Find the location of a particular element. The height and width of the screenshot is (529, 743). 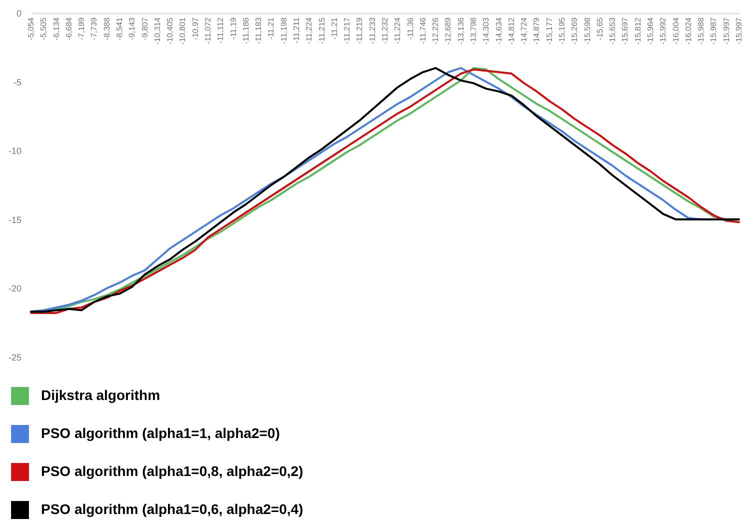

x-tick-label: -15,269 is located at coordinates (575, 30).